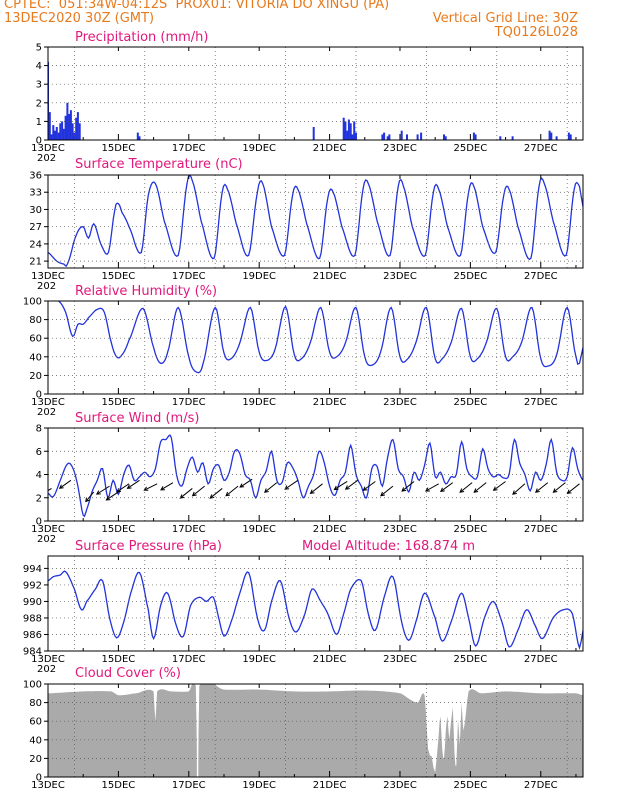  I want to click on x-year-label-truncated: 202, so click(46, 286).